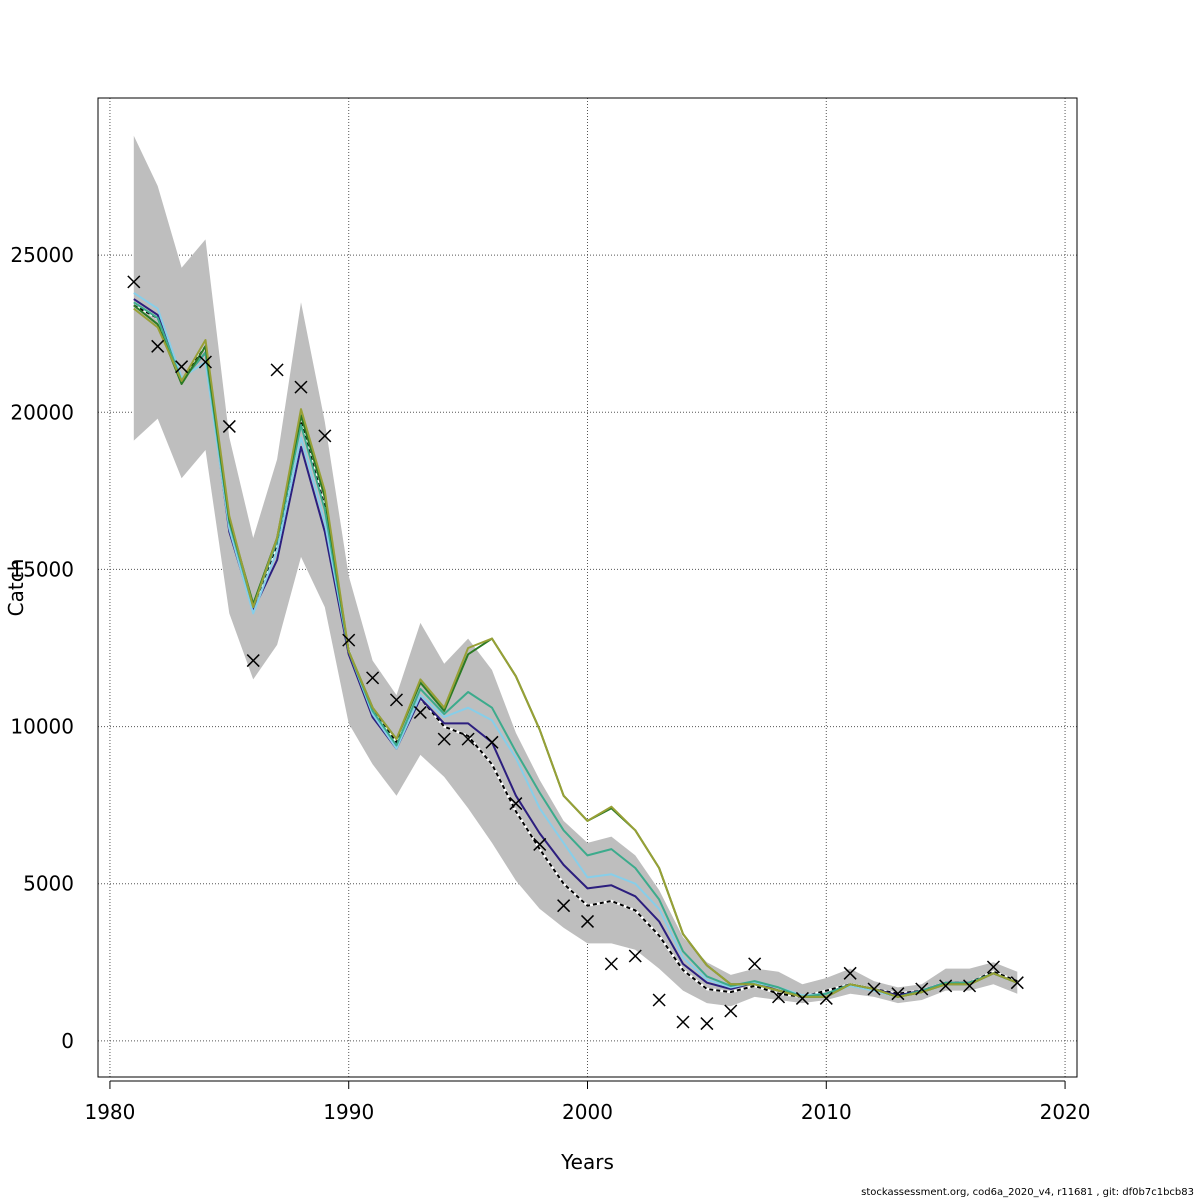  Describe the element at coordinates (42, 255) in the screenshot. I see `y-tick-label: 25000` at that location.